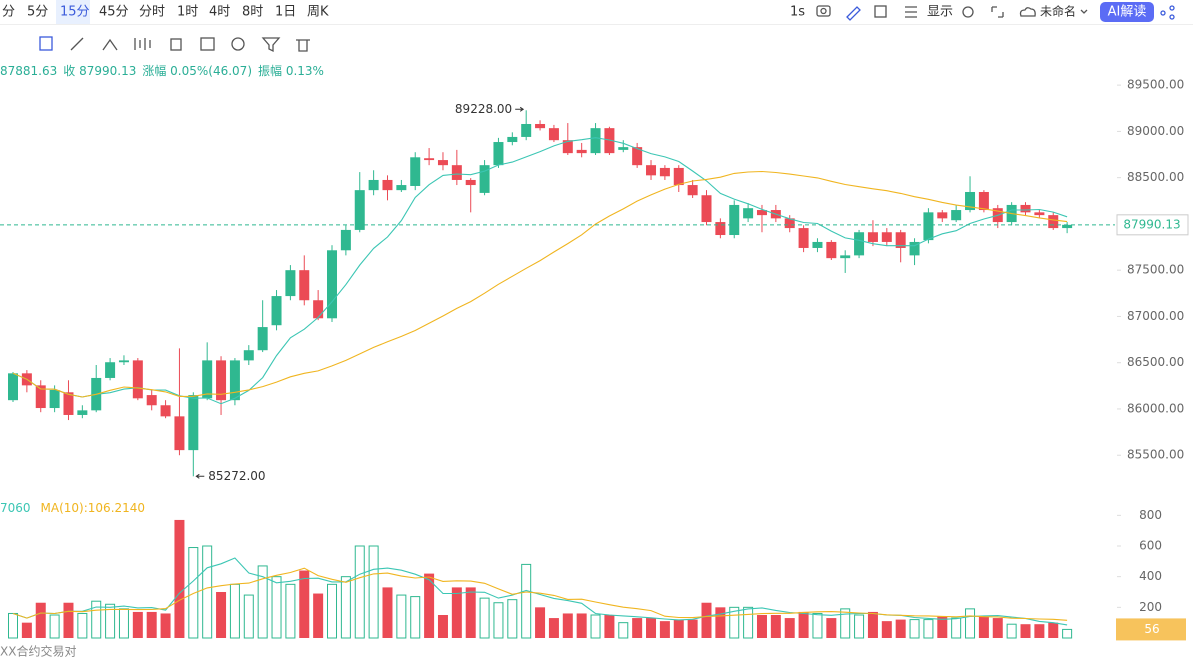 This screenshot has width=1193, height=672. Describe the element at coordinates (285, 12) in the screenshot. I see `interval-button: 1日` at that location.